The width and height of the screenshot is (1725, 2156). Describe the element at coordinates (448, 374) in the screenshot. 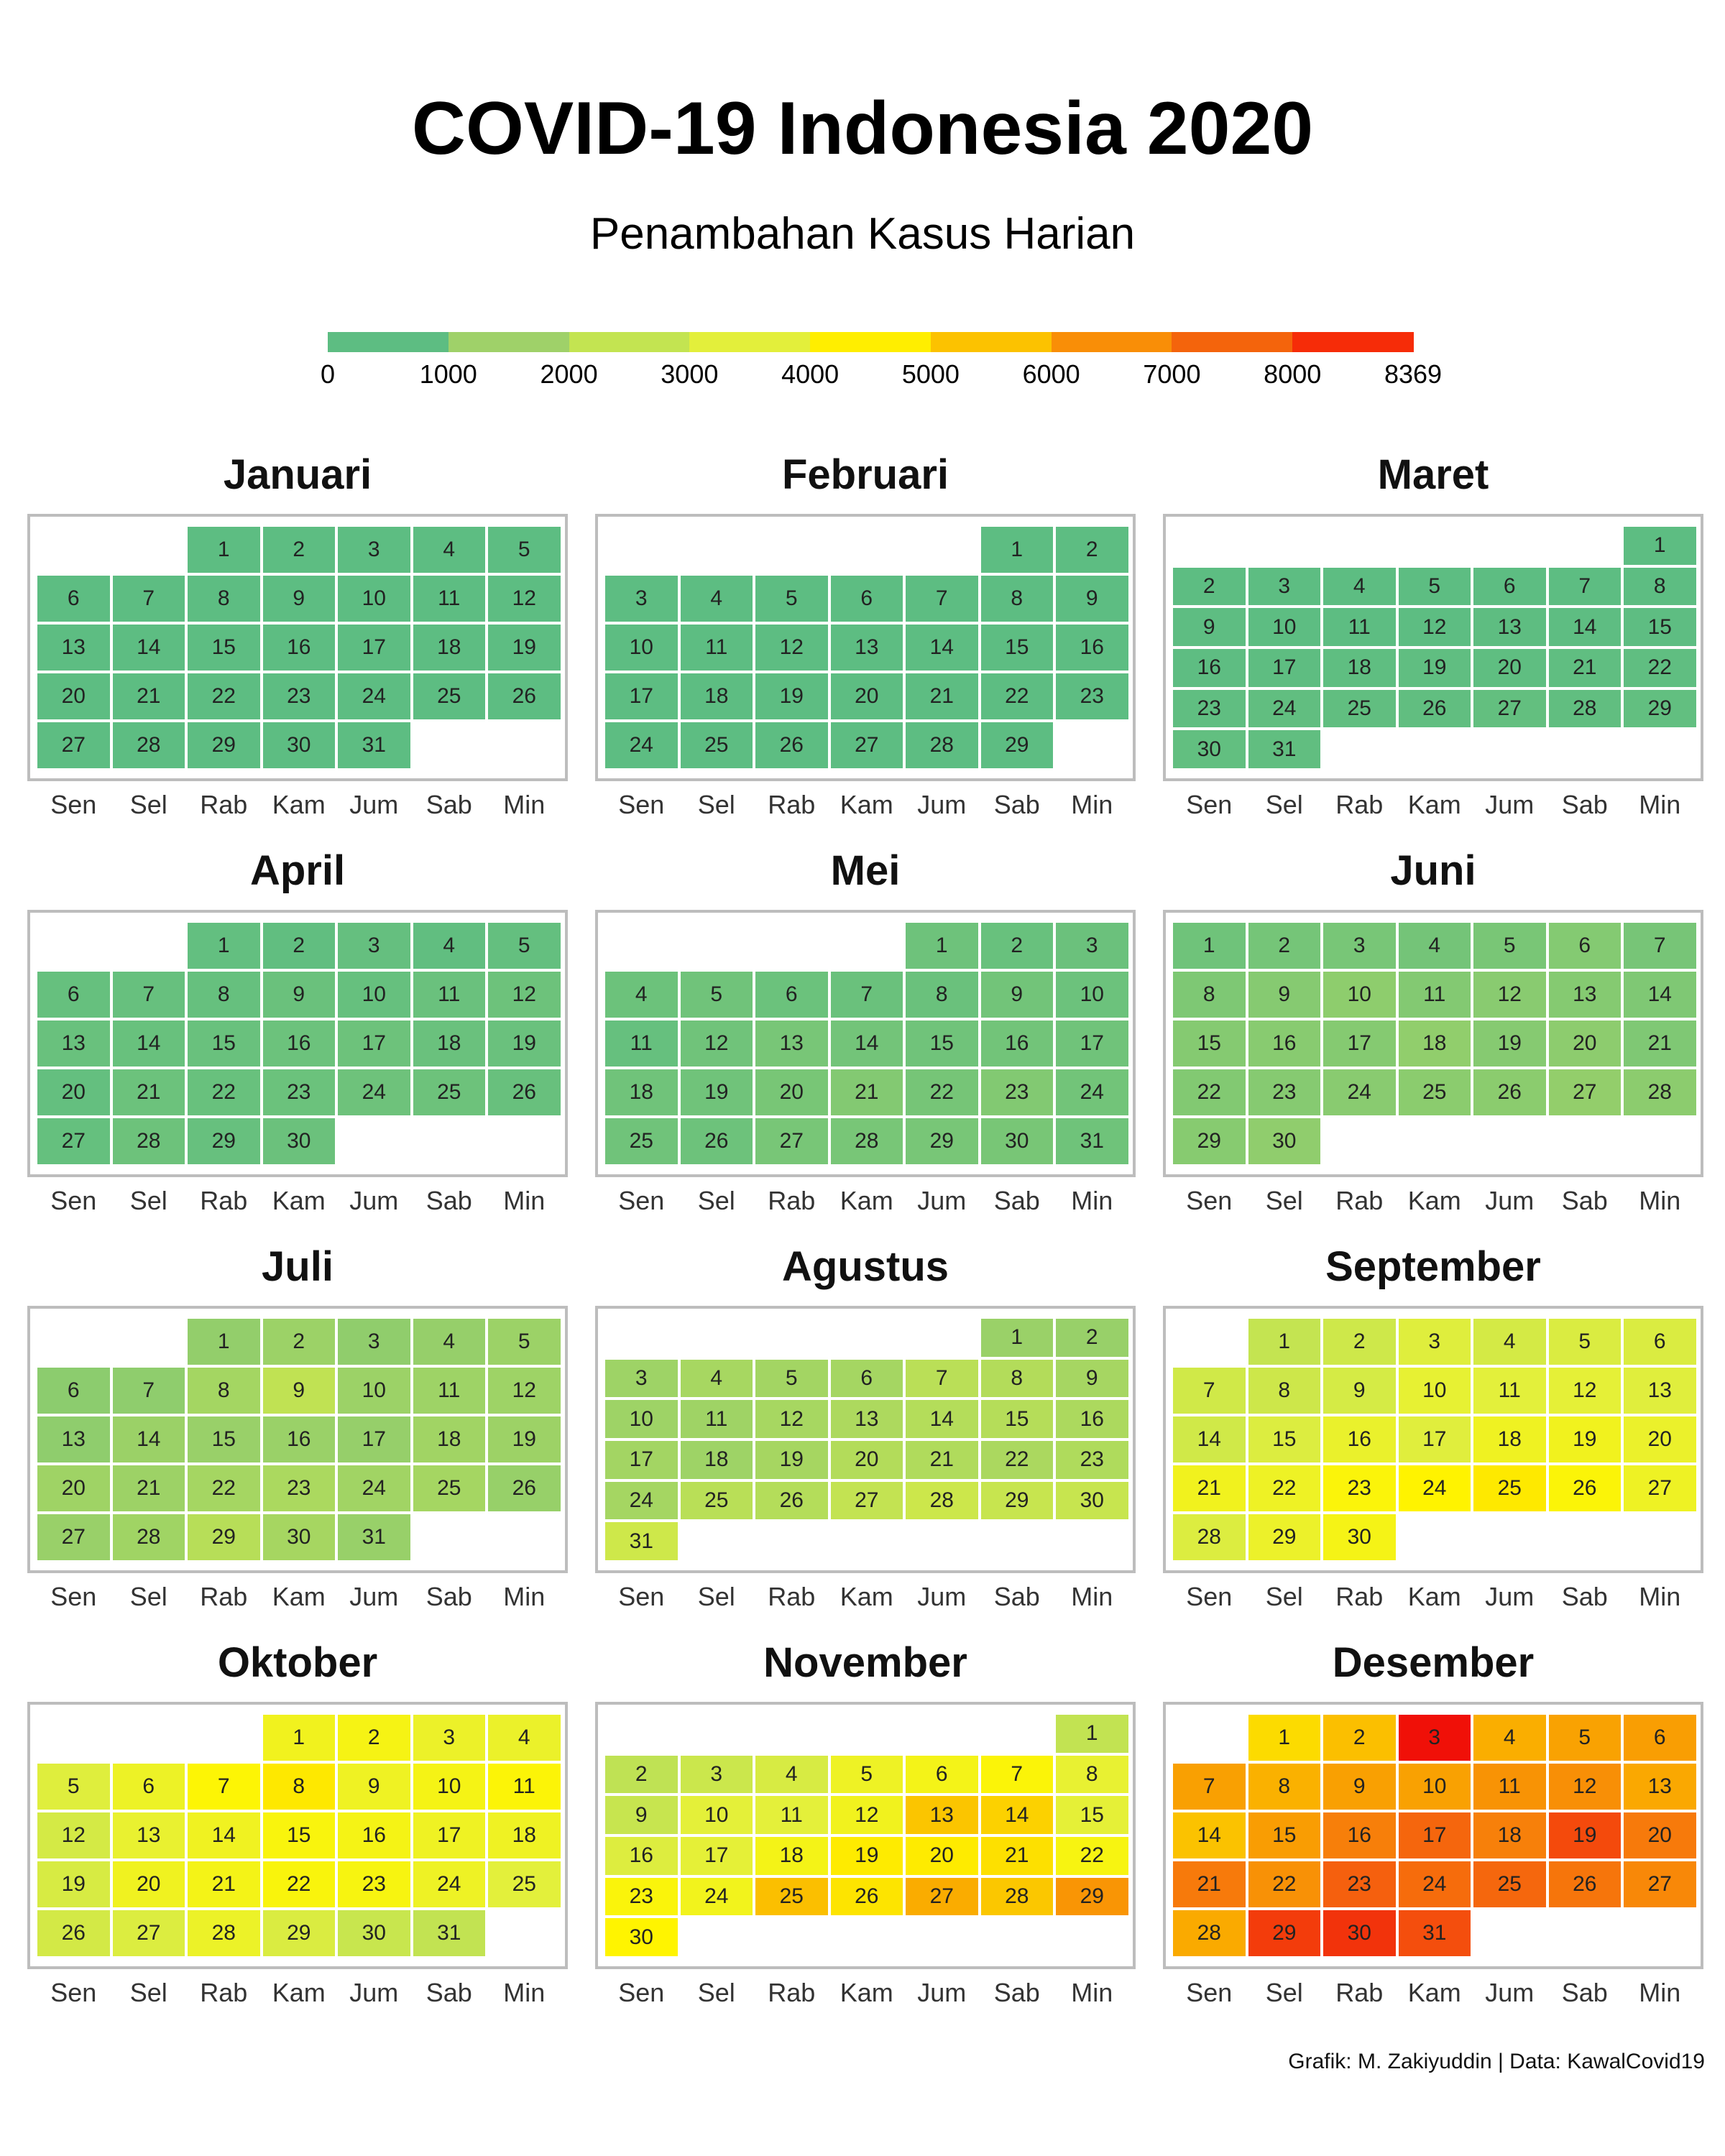

I see `legend-tick-label: 1000` at that location.